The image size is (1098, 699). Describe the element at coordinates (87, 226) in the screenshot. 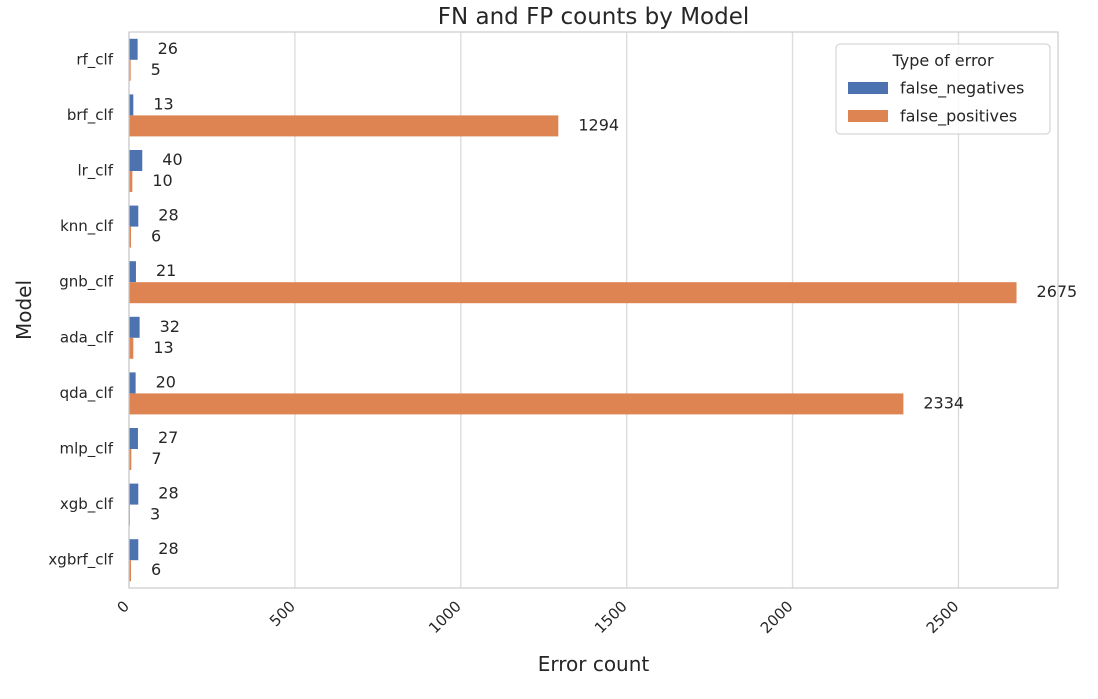

I see `y-tick-label: knn_clf` at that location.